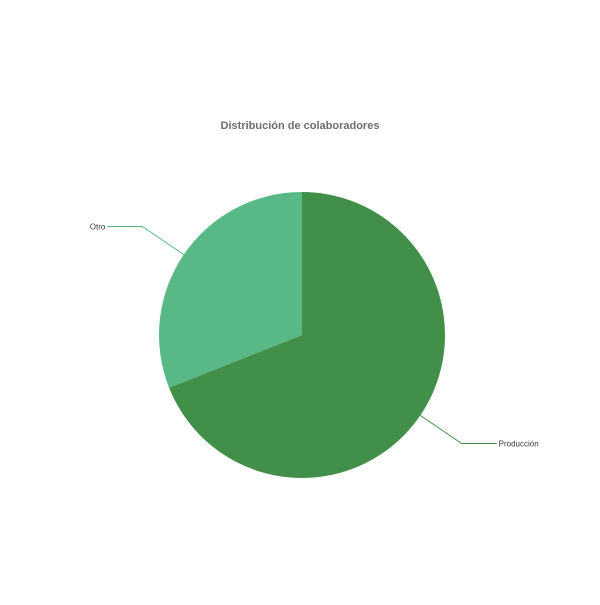 The height and width of the screenshot is (605, 600). I want to click on pie-slice-otro, so click(230, 290).